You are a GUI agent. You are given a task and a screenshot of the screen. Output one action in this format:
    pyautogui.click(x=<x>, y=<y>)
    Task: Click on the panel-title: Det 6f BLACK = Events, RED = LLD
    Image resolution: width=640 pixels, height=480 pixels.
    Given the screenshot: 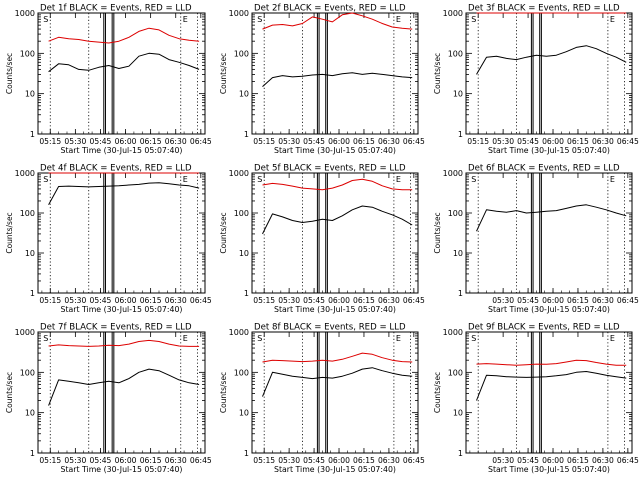 What is the action you would take?
    pyautogui.click(x=544, y=169)
    